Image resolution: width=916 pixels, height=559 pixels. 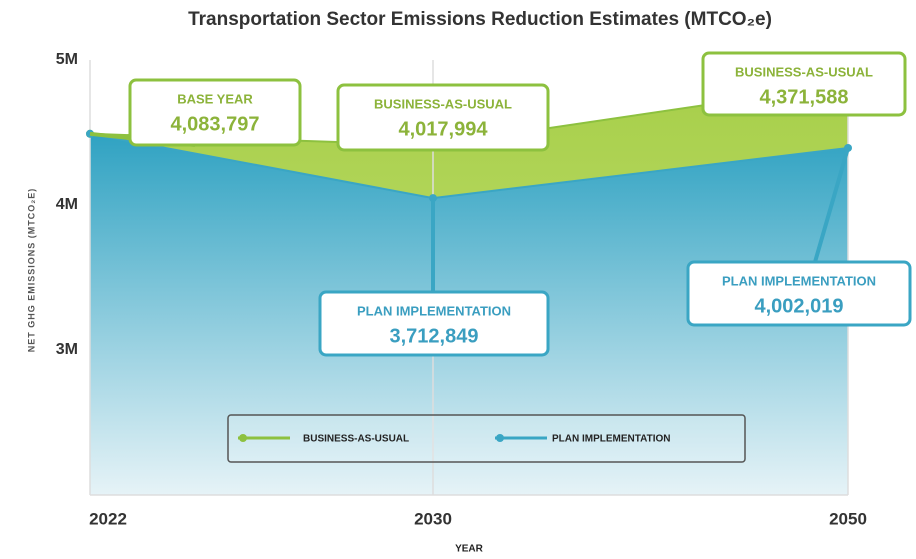 What do you see at coordinates (486, 438) in the screenshot?
I see `legend` at bounding box center [486, 438].